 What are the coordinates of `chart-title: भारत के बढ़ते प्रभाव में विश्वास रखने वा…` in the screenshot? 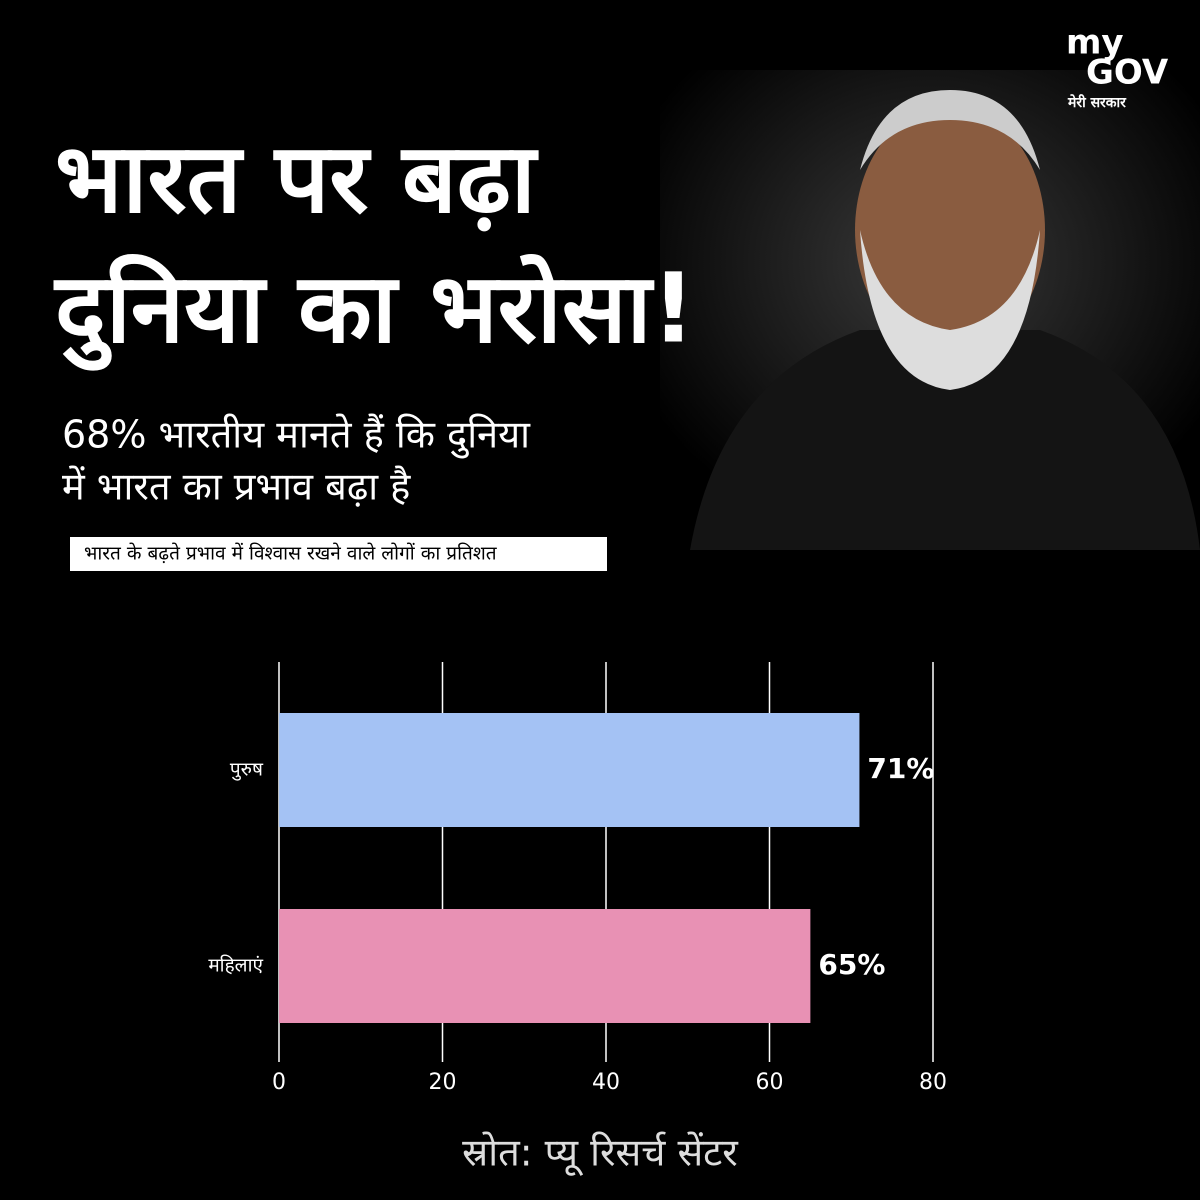 It's located at (291, 553).